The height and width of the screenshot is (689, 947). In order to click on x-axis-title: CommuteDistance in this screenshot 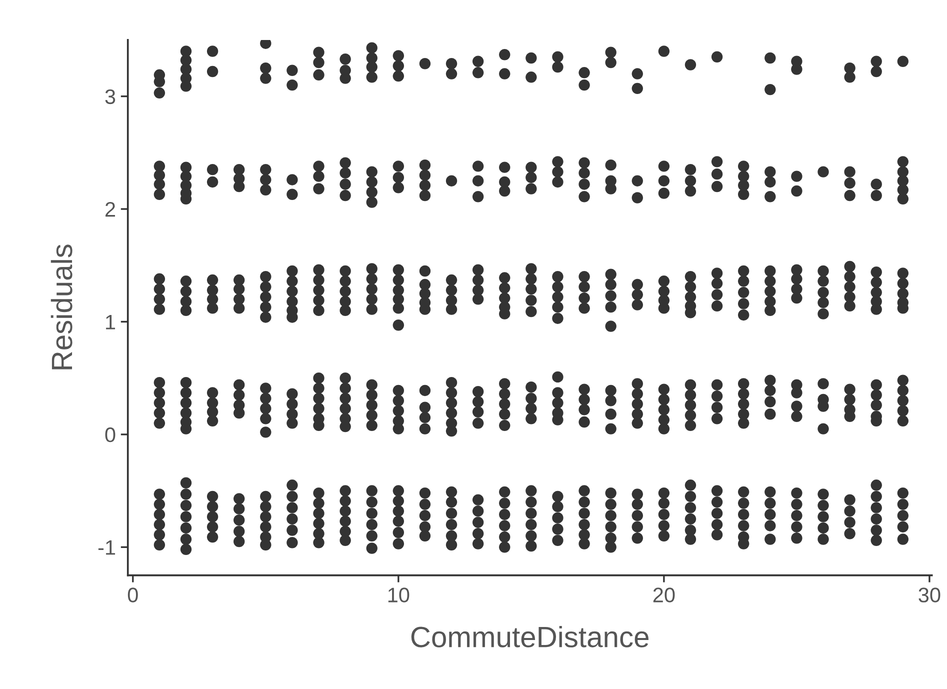, I will do `click(530, 637)`.